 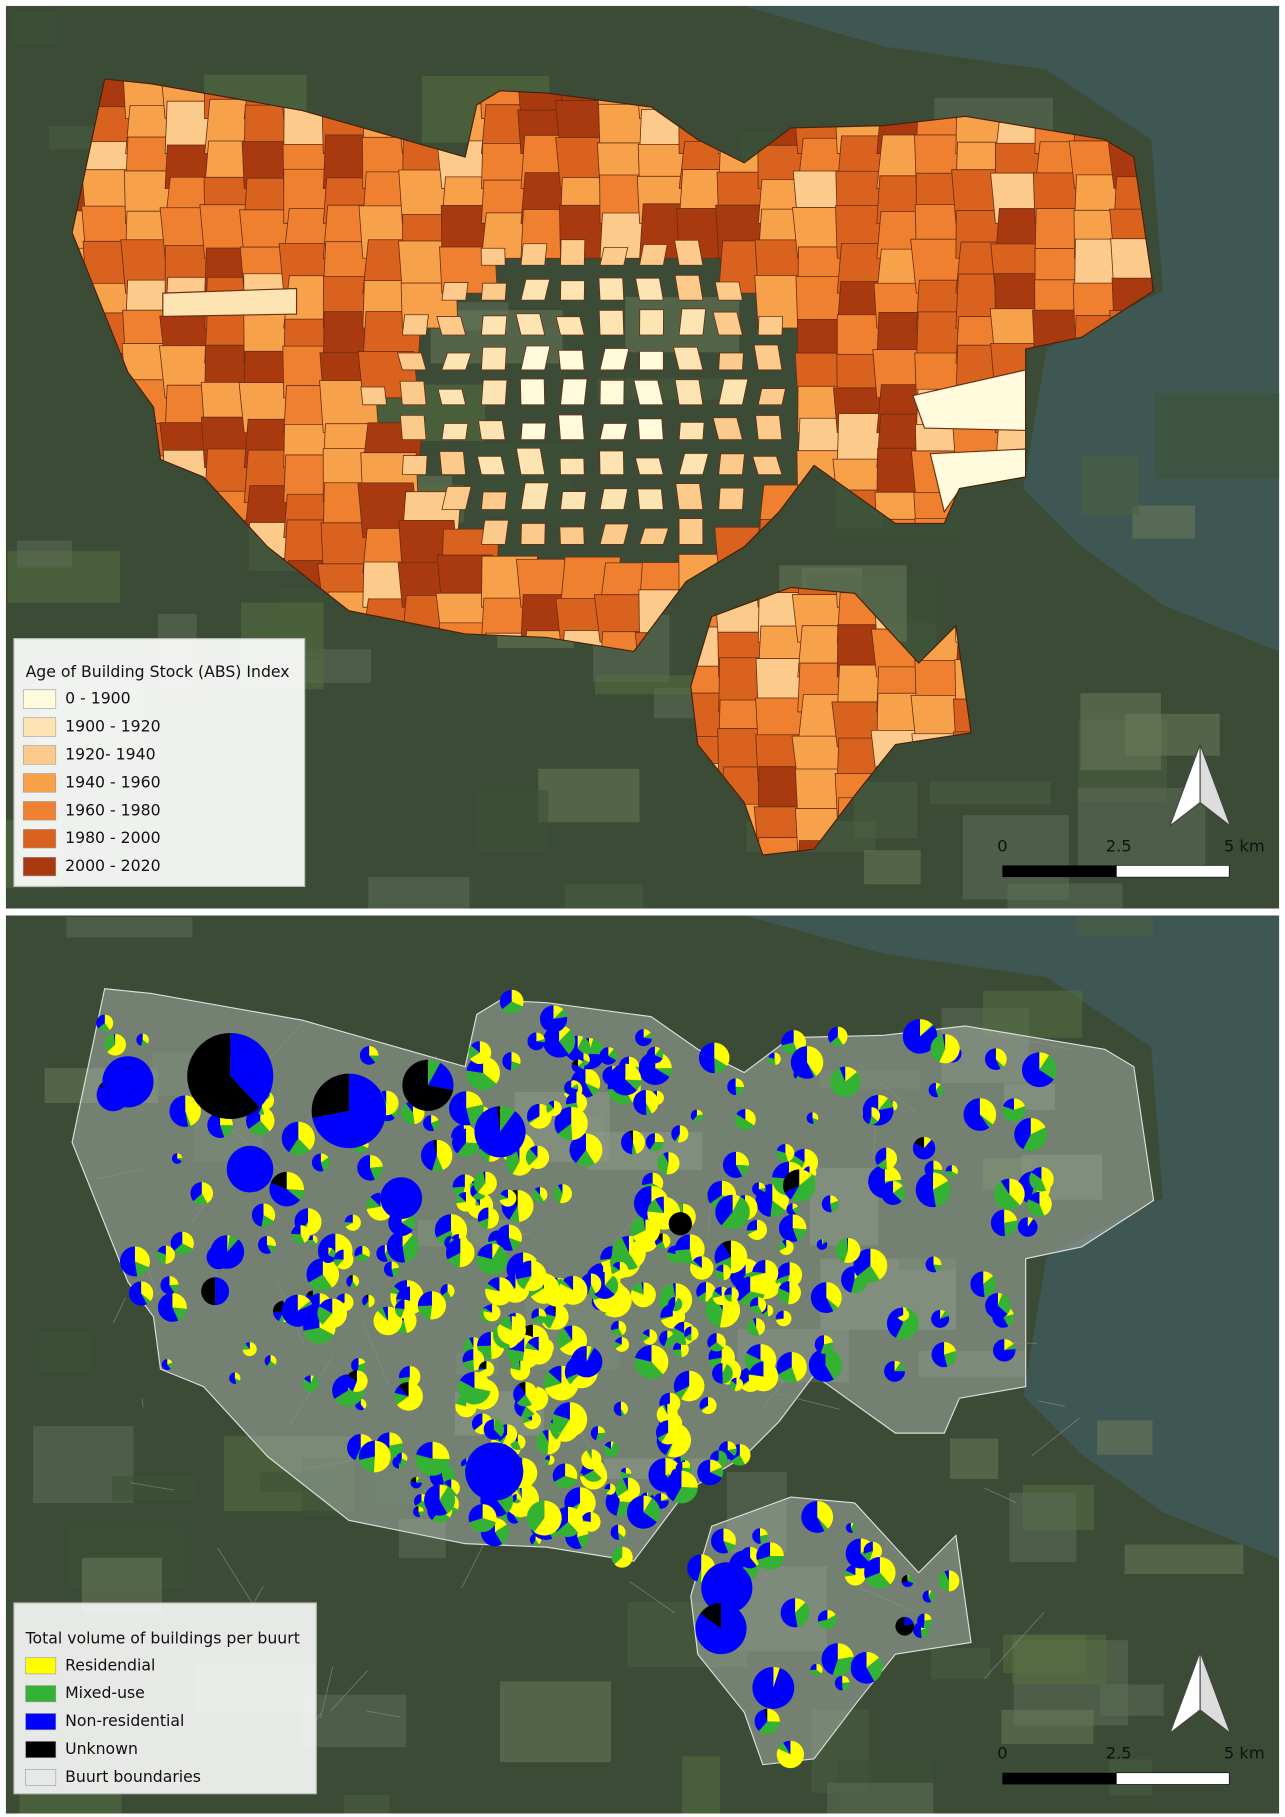 What do you see at coordinates (887, 1600) in the screenshot?
I see `buurt-line` at bounding box center [887, 1600].